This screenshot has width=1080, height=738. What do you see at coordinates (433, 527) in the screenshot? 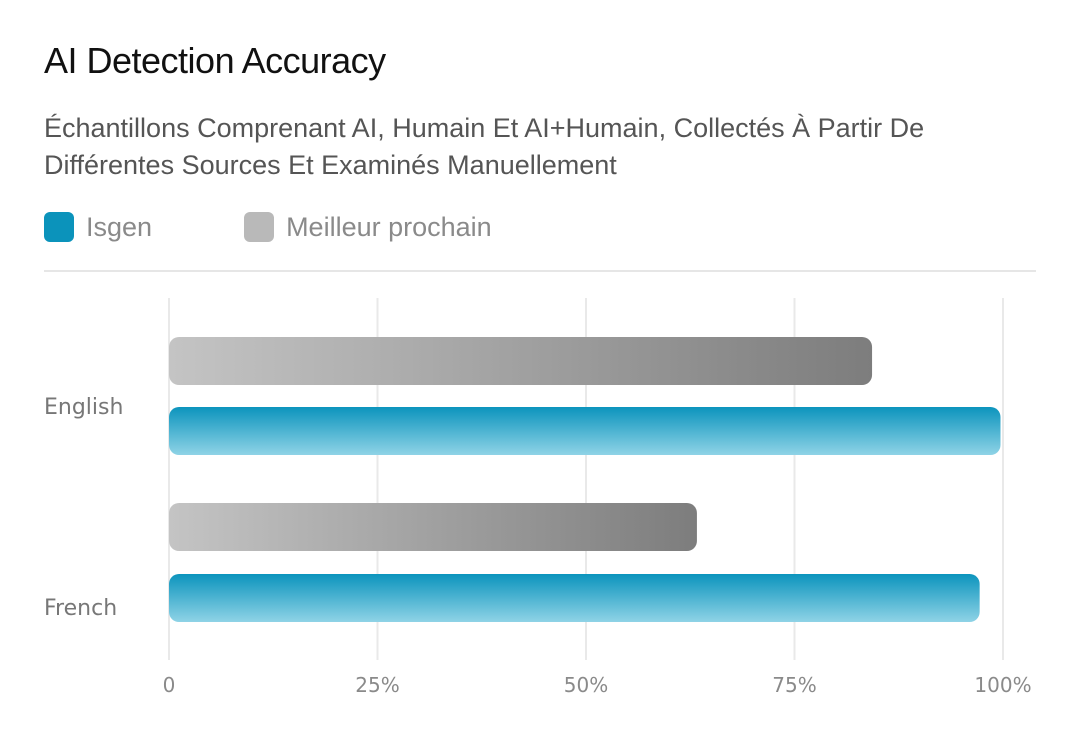
I see `bar-meilleur-prochain-french` at bounding box center [433, 527].